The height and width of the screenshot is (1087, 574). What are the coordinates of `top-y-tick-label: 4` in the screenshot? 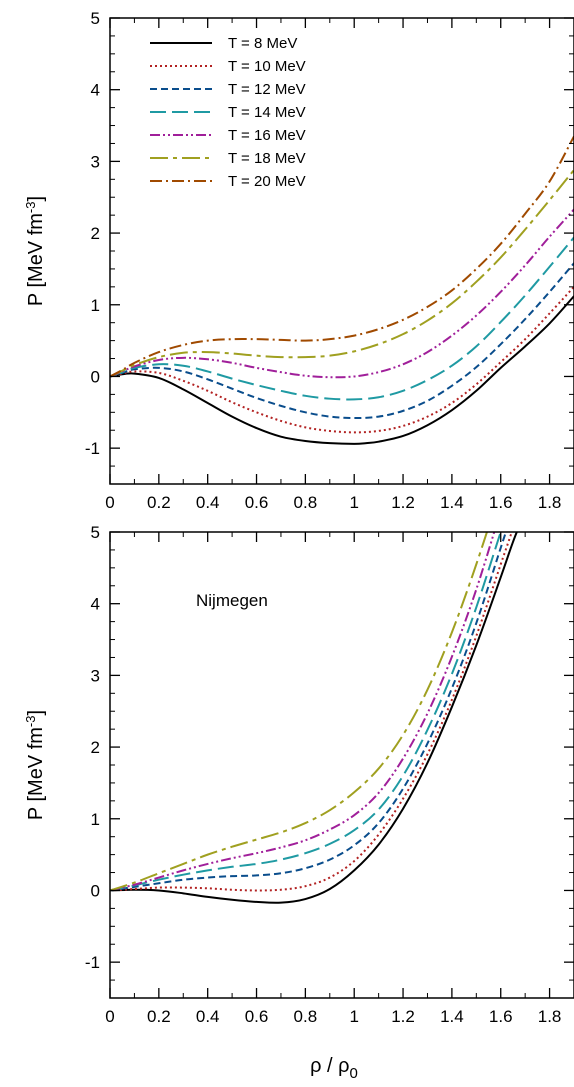 It's located at (95, 90).